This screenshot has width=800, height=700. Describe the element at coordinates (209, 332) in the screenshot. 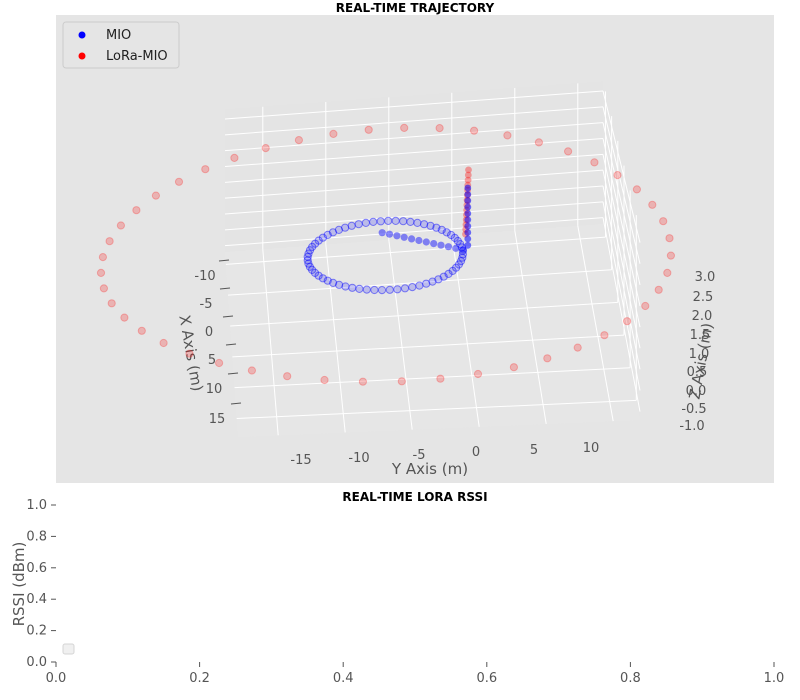

I see `x-tick-label: 0` at that location.